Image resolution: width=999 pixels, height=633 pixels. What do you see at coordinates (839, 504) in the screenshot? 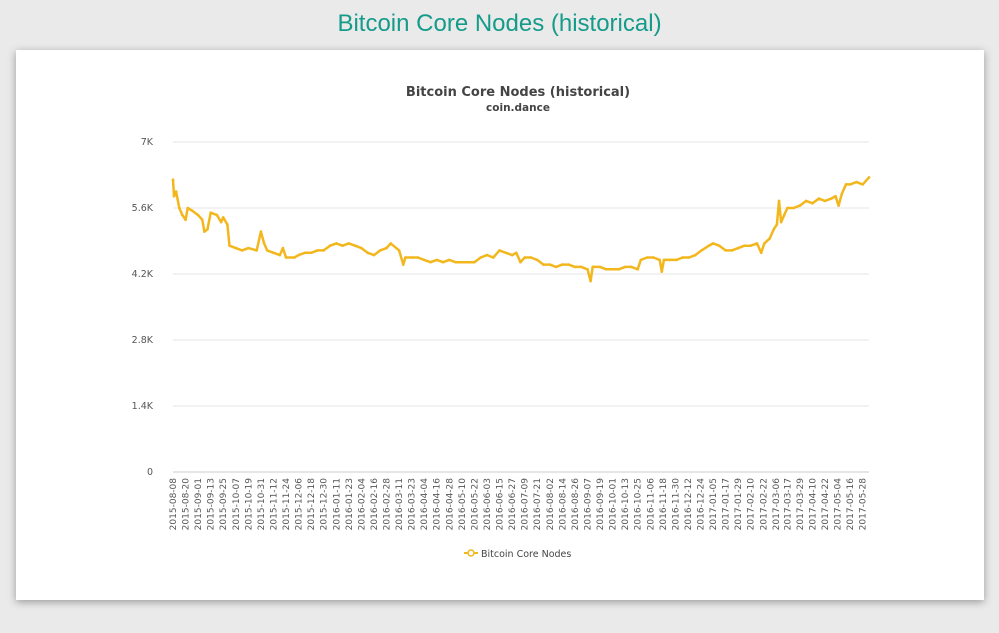
I see `x-tick-label: 2017-05-04` at bounding box center [839, 504].